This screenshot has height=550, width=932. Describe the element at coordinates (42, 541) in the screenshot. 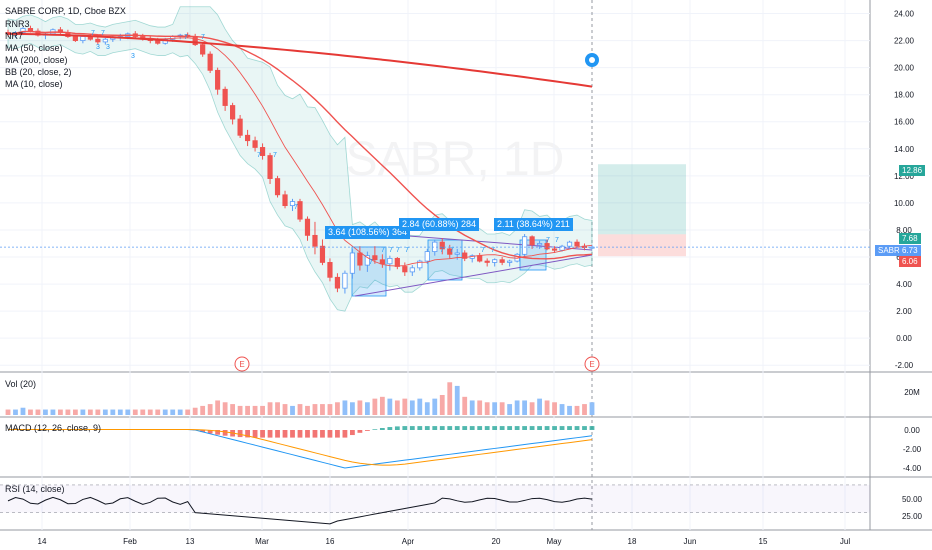

I see `x-tick-label: 14` at that location.